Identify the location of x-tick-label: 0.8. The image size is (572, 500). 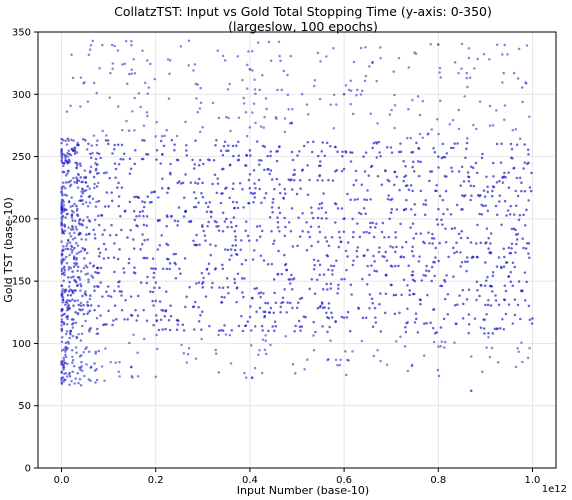
(438, 480).